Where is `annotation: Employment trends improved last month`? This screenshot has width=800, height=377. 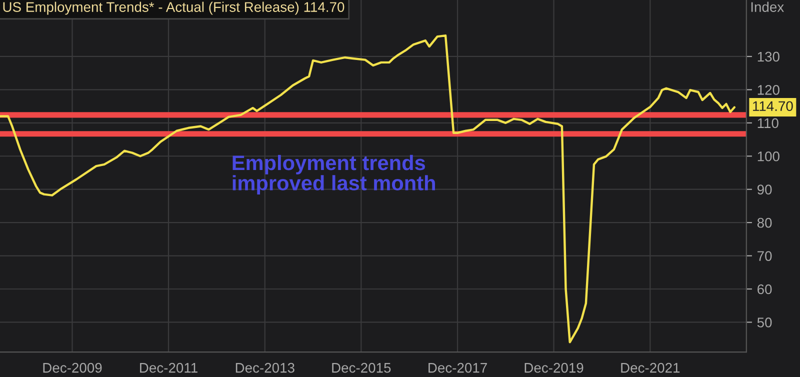
annotation: Employment trends improved last month is located at coordinates (333, 174).